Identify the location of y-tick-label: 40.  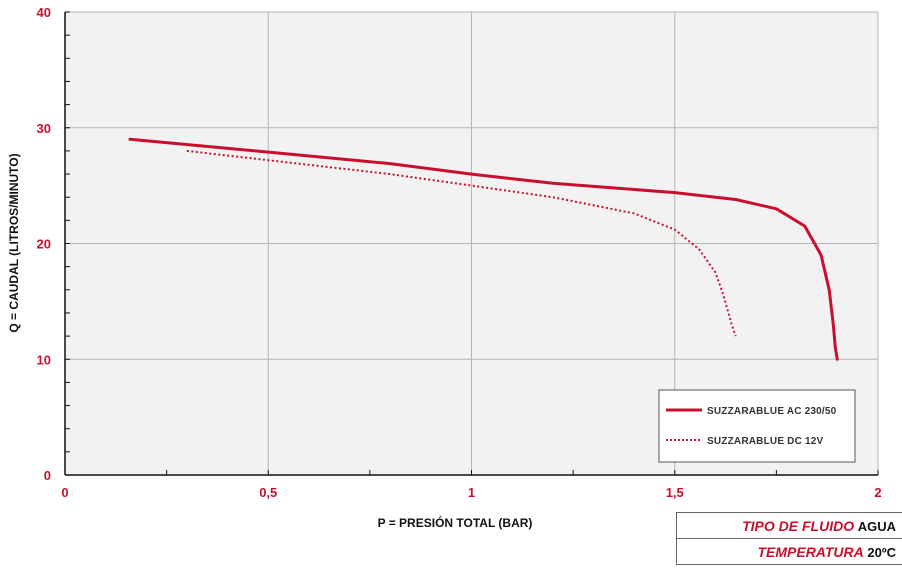
(44, 12).